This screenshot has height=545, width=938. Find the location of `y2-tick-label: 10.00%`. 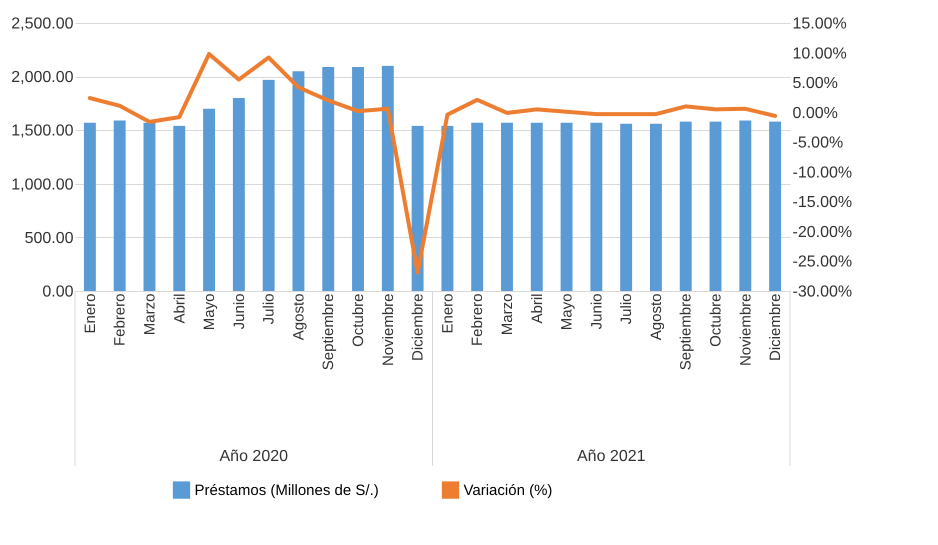

y2-tick-label: 10.00% is located at coordinates (819, 53).